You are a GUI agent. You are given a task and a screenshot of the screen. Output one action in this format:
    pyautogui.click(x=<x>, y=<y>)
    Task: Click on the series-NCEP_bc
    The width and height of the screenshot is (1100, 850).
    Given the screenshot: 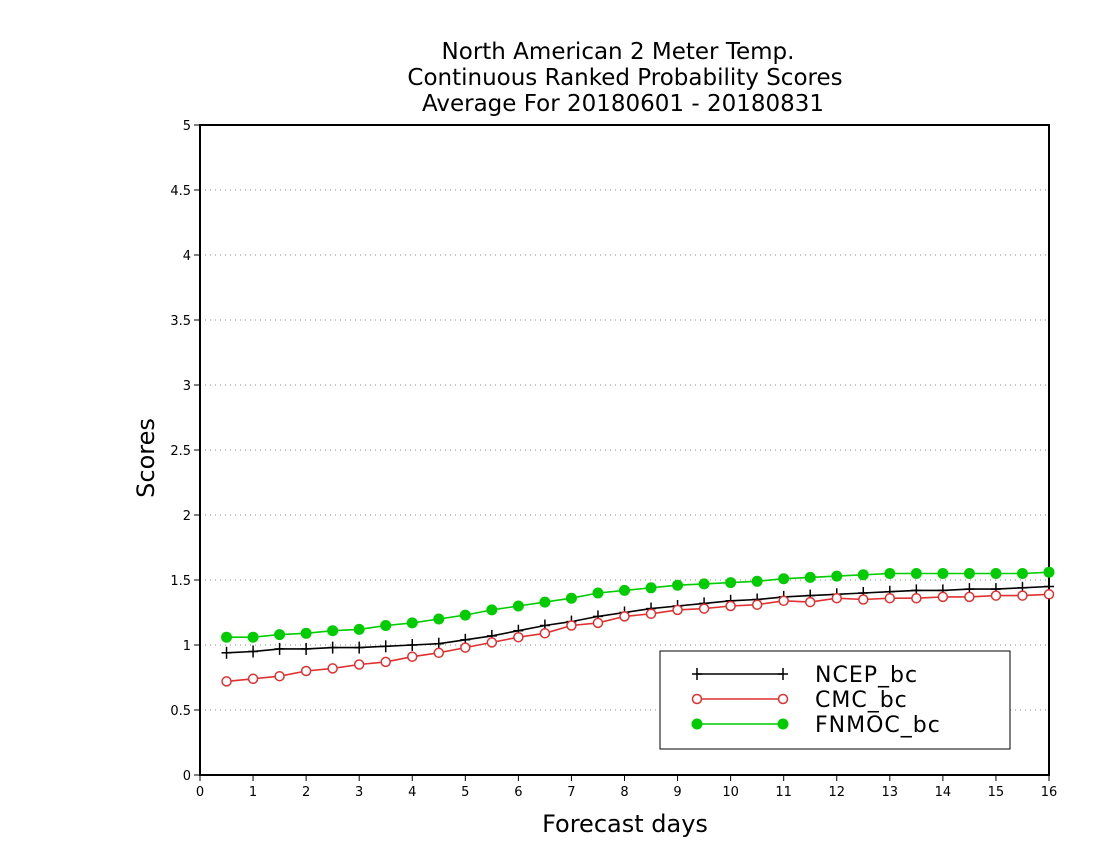 What is the action you would take?
    pyautogui.click(x=637, y=619)
    